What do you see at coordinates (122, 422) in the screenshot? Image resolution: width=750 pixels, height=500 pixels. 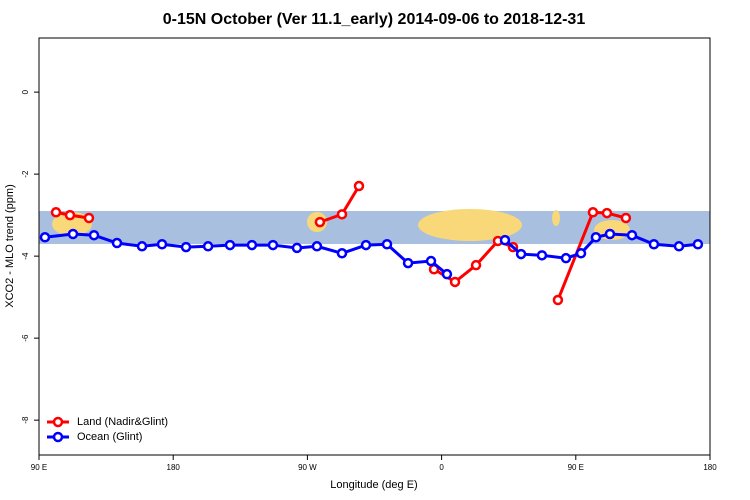 I see `legend-label: Land (Nadir&Glint)` at bounding box center [122, 422].